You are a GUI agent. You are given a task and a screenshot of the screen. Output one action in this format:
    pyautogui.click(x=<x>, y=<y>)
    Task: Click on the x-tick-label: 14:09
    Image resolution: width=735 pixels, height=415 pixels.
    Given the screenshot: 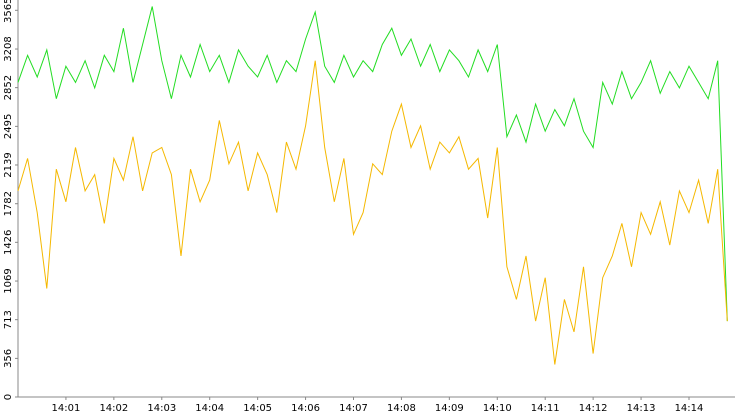 What is the action you would take?
    pyautogui.click(x=449, y=408)
    